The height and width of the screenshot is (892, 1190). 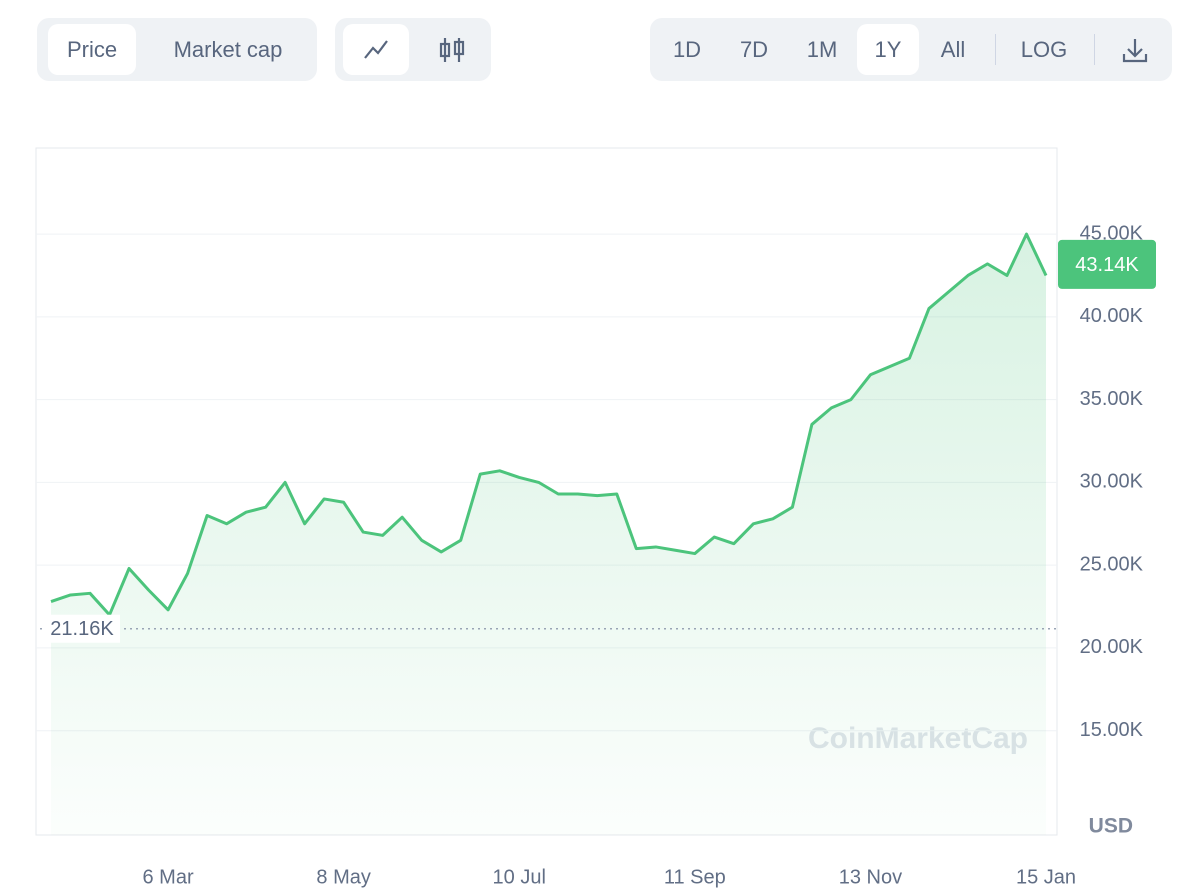 I want to click on x-tick-label: 6 Mar, so click(x=167, y=877).